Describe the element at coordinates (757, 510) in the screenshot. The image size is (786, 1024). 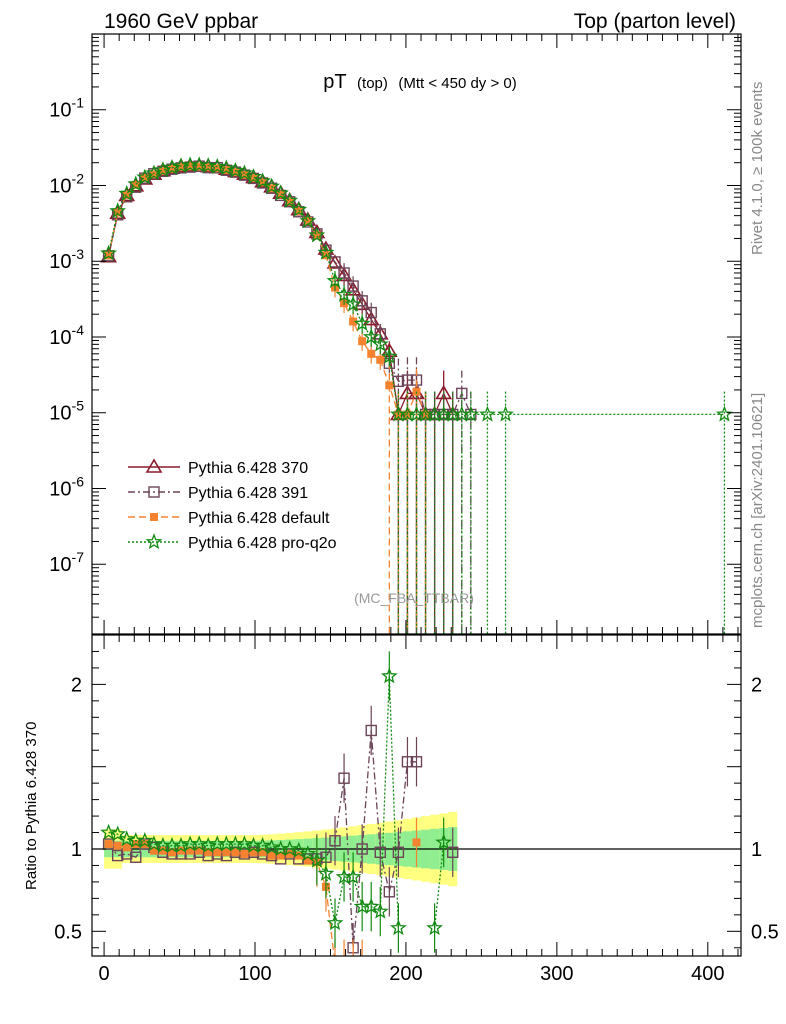
I see `mcplots-label: mcplots.cern.ch [arXiv:2401.10621]` at that location.